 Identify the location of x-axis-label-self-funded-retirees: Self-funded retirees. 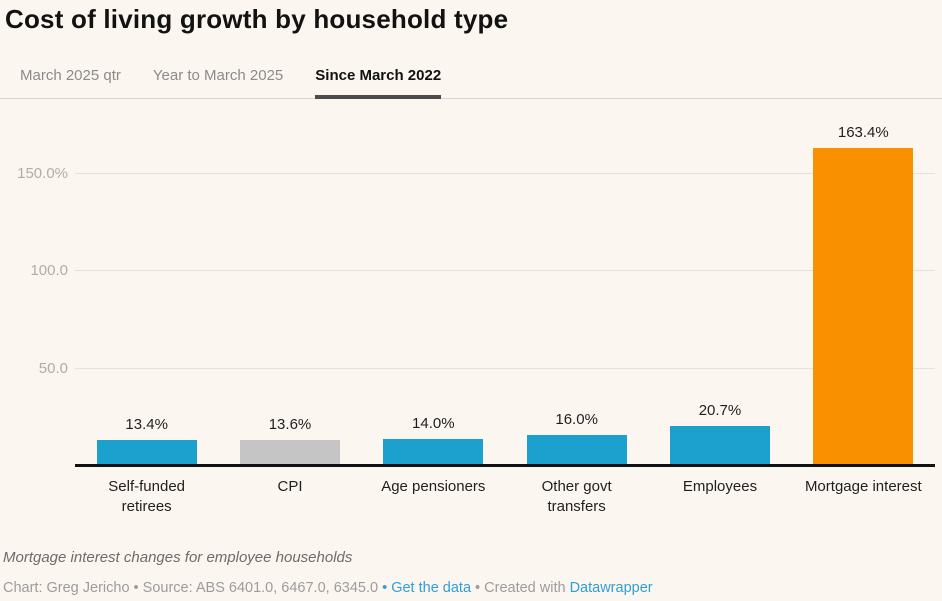
(146, 497).